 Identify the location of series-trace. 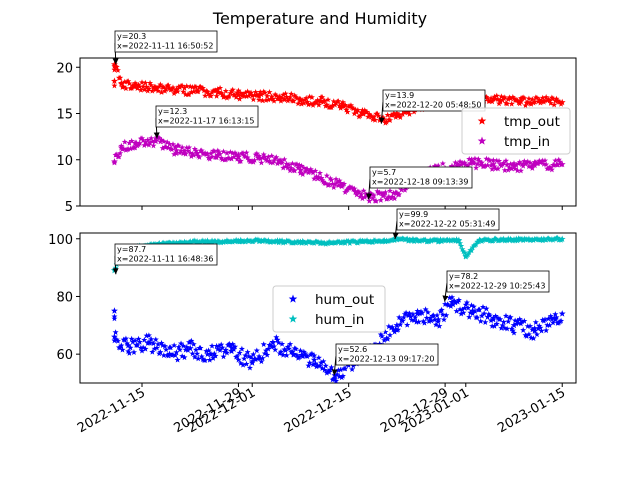
(338, 169).